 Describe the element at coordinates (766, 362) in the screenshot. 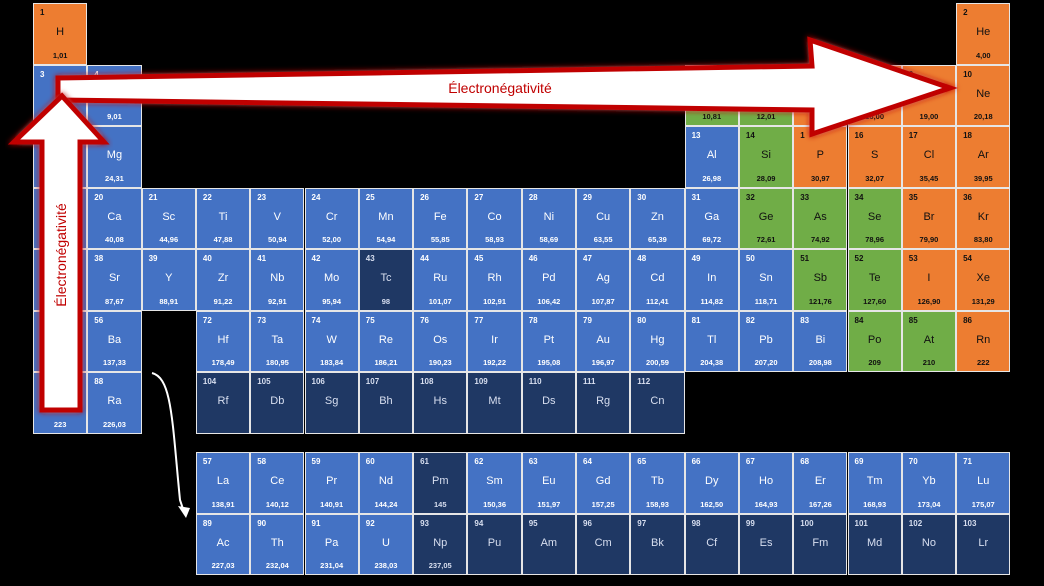

I see `element-atomic-mass: 207,20` at that location.